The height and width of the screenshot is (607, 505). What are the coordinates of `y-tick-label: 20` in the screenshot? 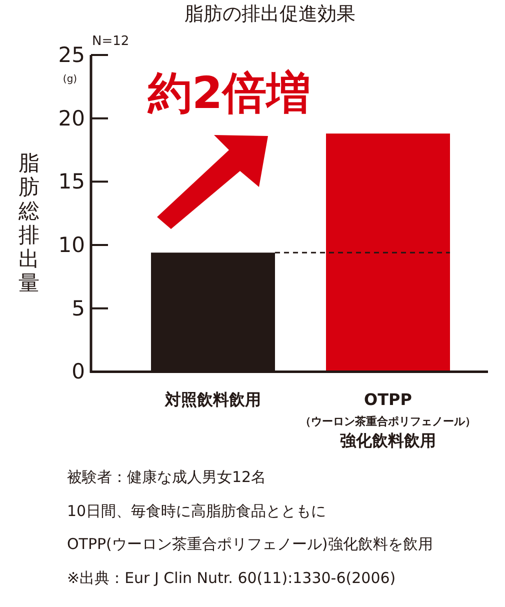 It's located at (71, 118).